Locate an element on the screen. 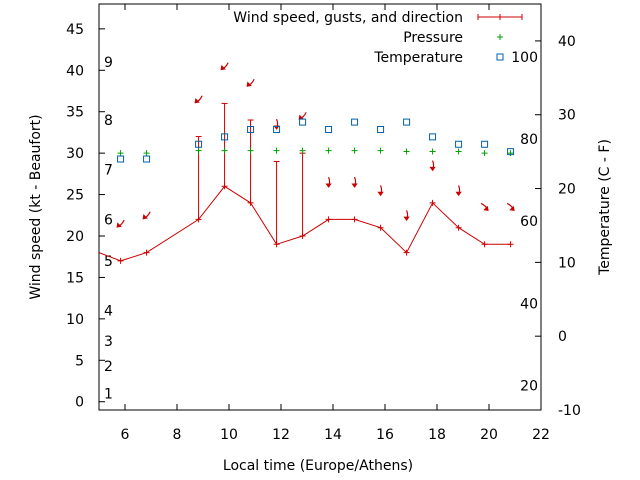  y-left-tick-label: 35 is located at coordinates (75, 113).